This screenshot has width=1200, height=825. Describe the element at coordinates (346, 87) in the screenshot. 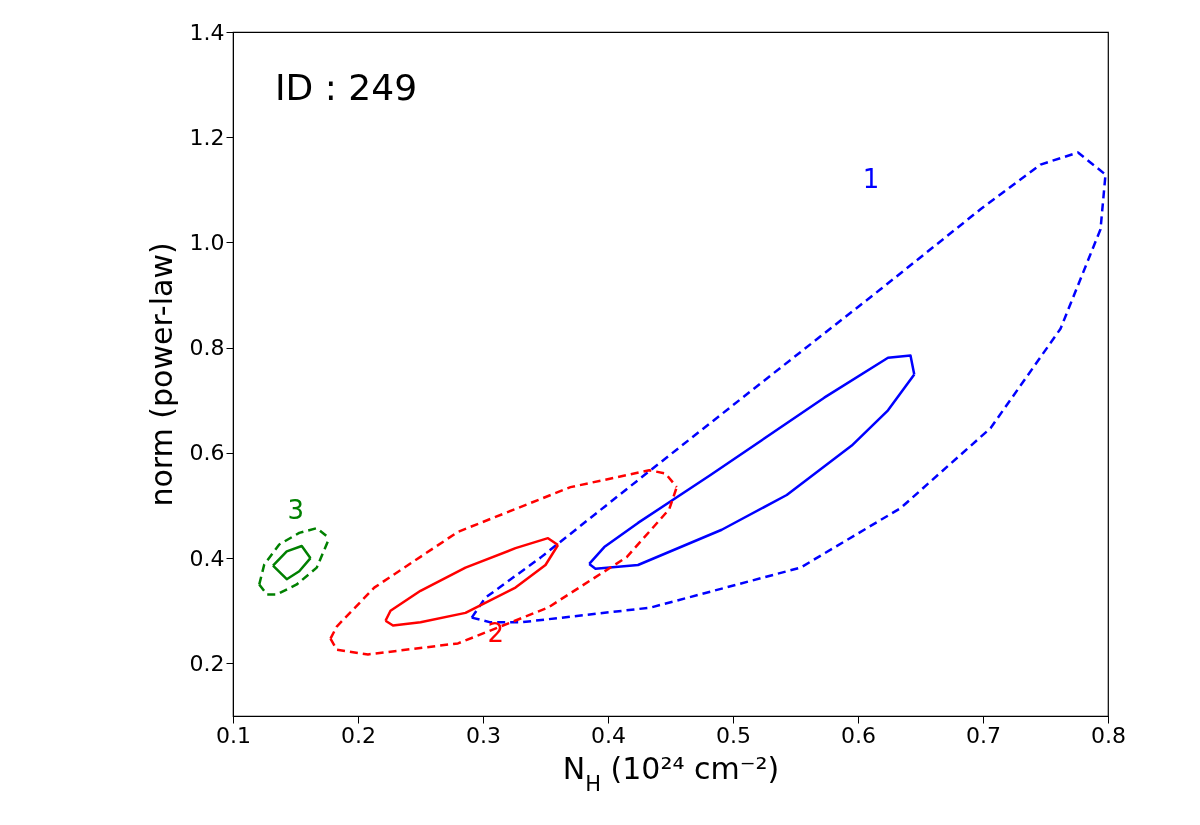

I see `annotation: ID : 249` at that location.